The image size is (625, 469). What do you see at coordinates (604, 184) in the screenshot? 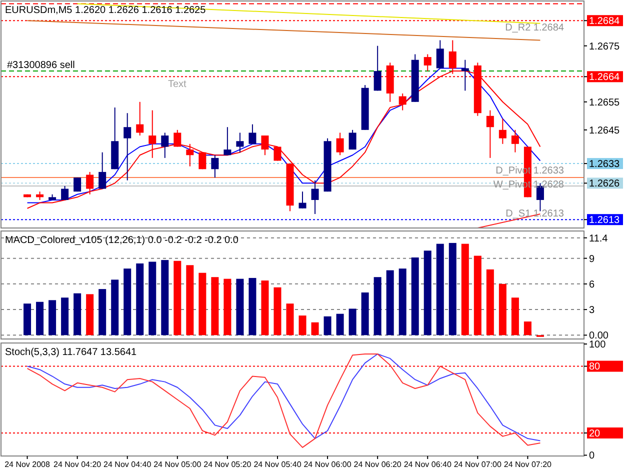
I see `y-tick-label: 1.2626` at bounding box center [604, 184].